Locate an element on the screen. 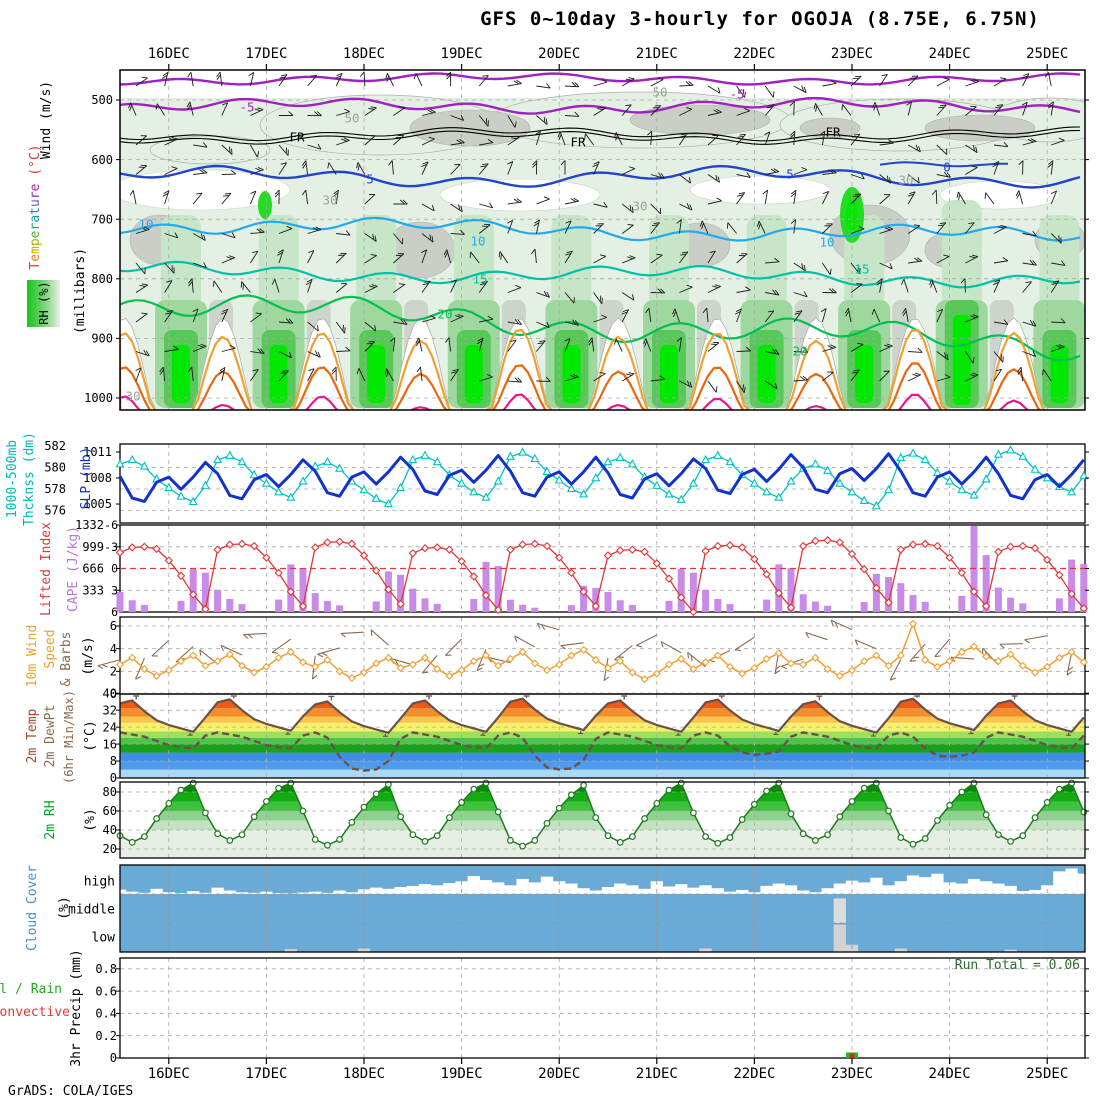 The height and width of the screenshot is (1100, 1100). tick-label: 900 is located at coordinates (102, 339).